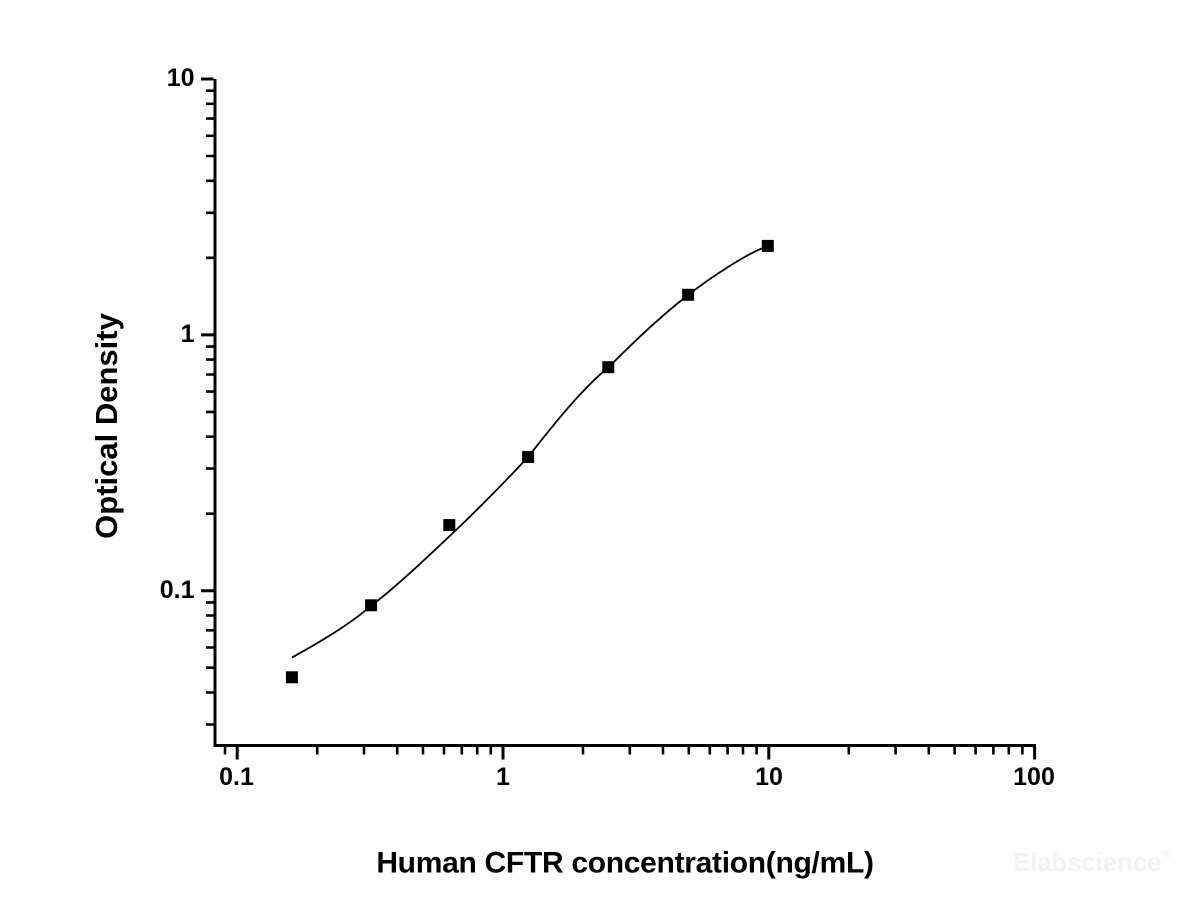  What do you see at coordinates (1034, 777) in the screenshot?
I see `svg-text: 100` at bounding box center [1034, 777].